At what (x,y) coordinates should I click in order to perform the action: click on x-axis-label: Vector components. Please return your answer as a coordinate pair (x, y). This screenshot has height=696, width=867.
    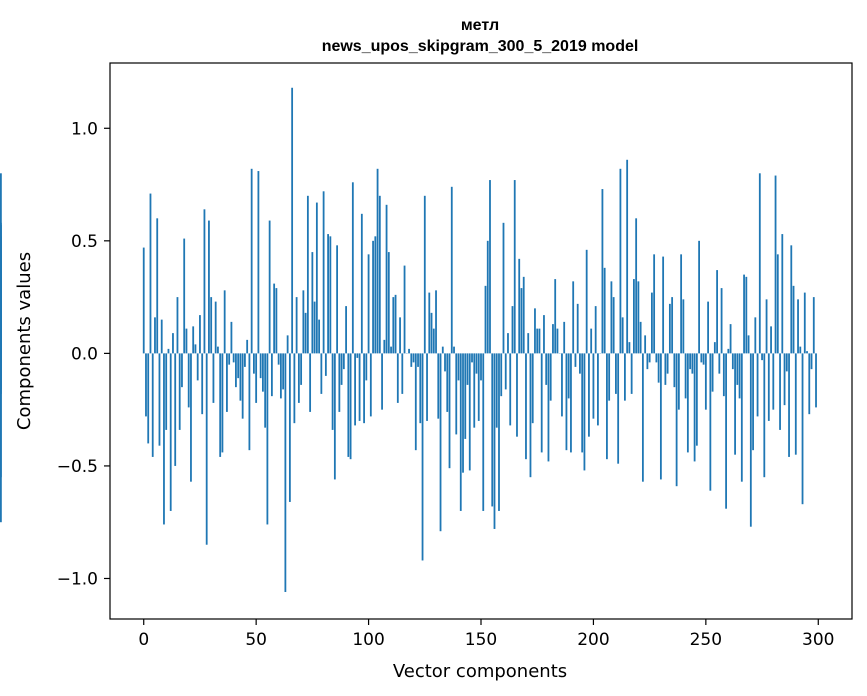
    Looking at the image, I should click on (480, 671).